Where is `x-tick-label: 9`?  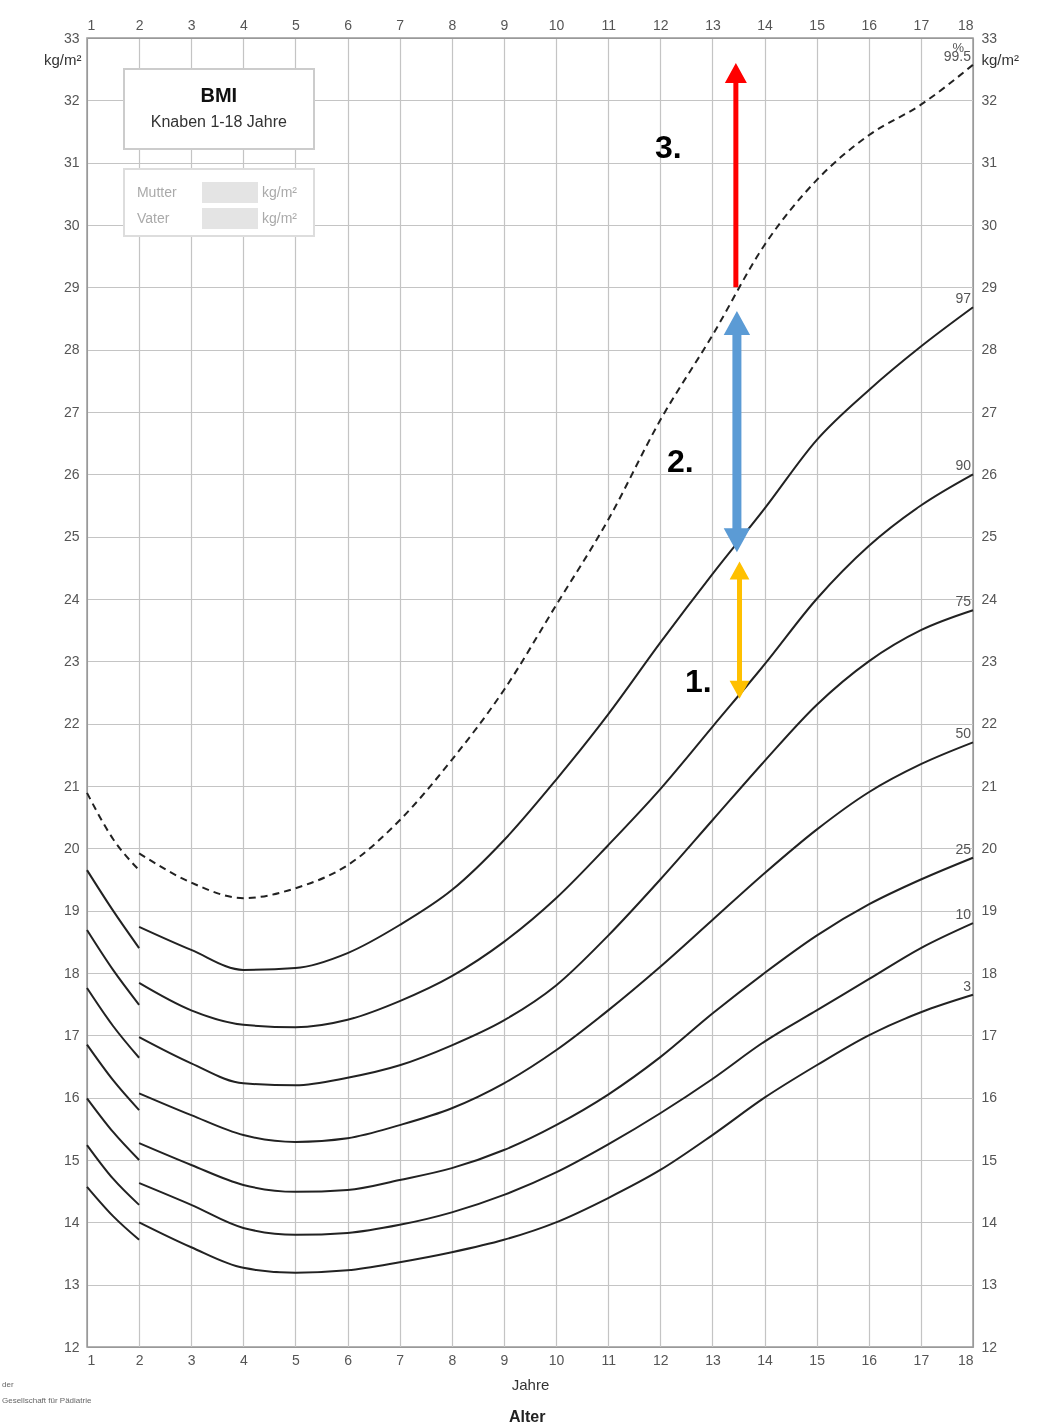 x-tick-label: 9 is located at coordinates (504, 1359).